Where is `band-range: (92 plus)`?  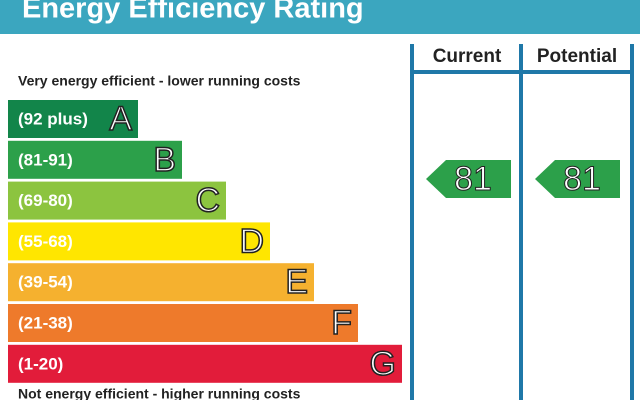
band-range: (92 plus) is located at coordinates (53, 118).